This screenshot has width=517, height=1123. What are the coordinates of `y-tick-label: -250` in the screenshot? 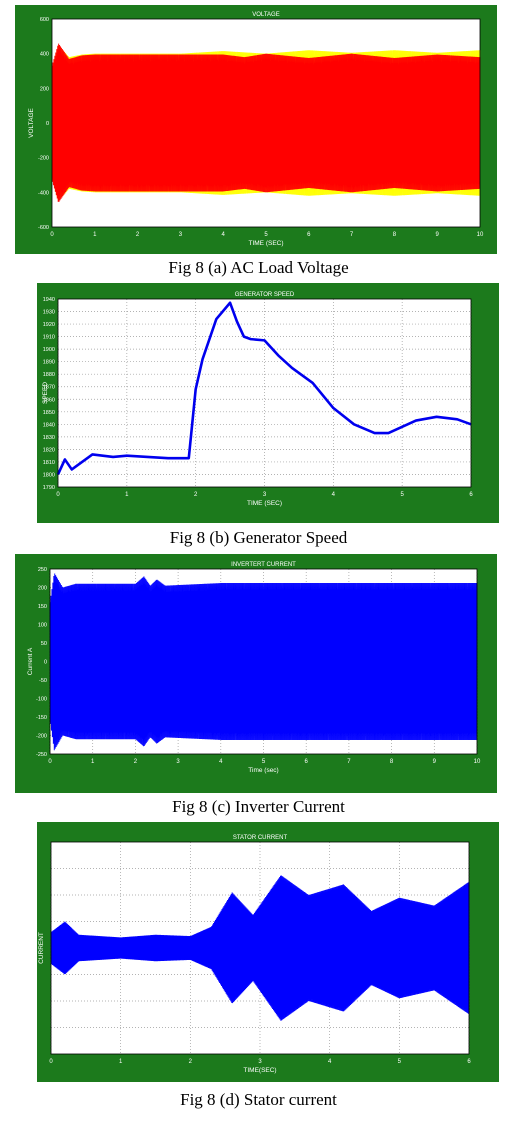 It's located at (41, 755).